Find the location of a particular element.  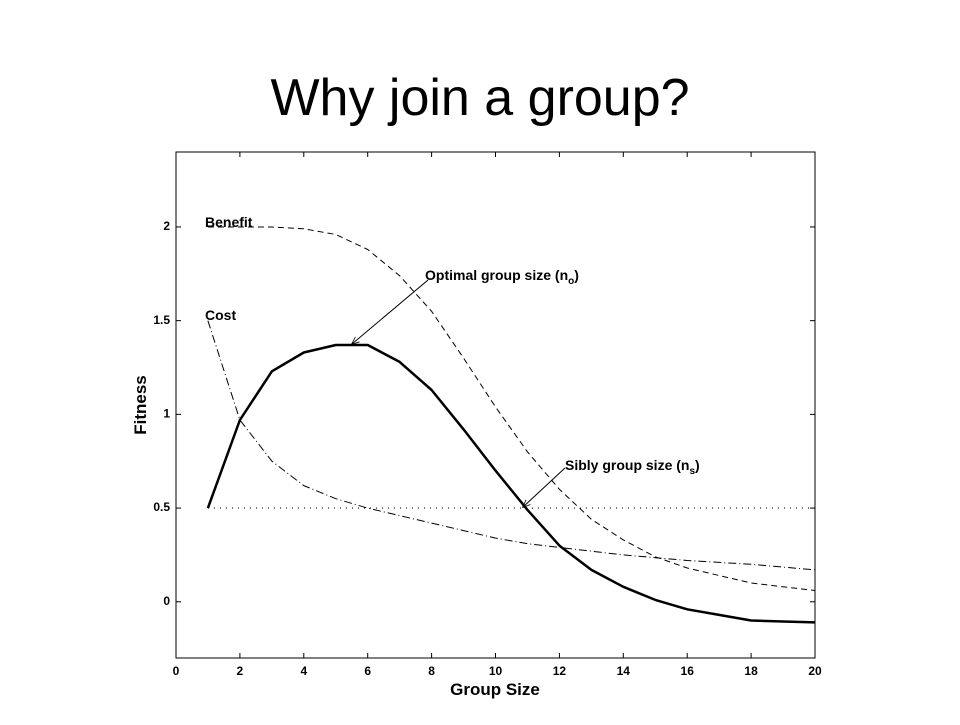

cost-label: Cost is located at coordinates (220, 315).